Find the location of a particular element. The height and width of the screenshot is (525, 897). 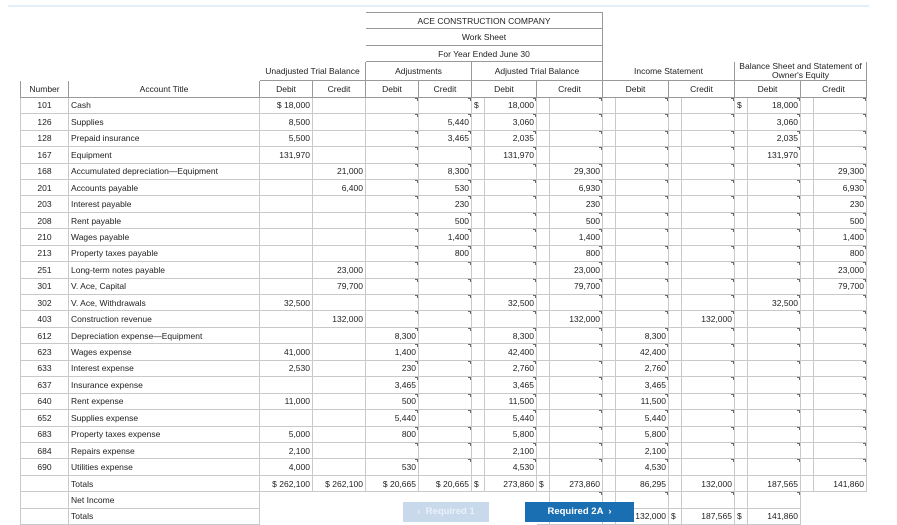

balance-credit-input: 800 is located at coordinates (840, 253).